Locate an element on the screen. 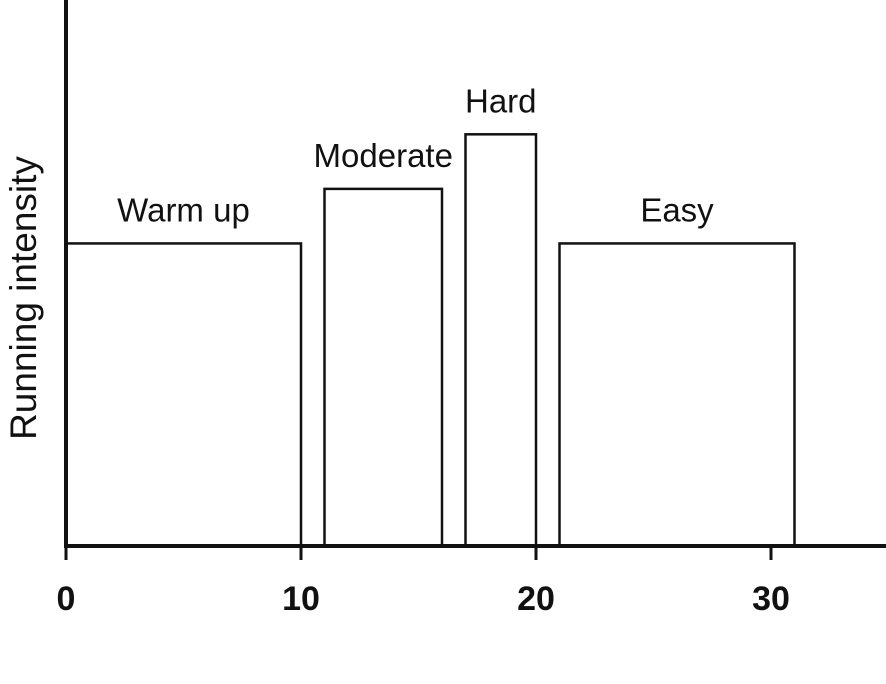 The image size is (886, 684). x-tick-label: 10 is located at coordinates (301, 599).